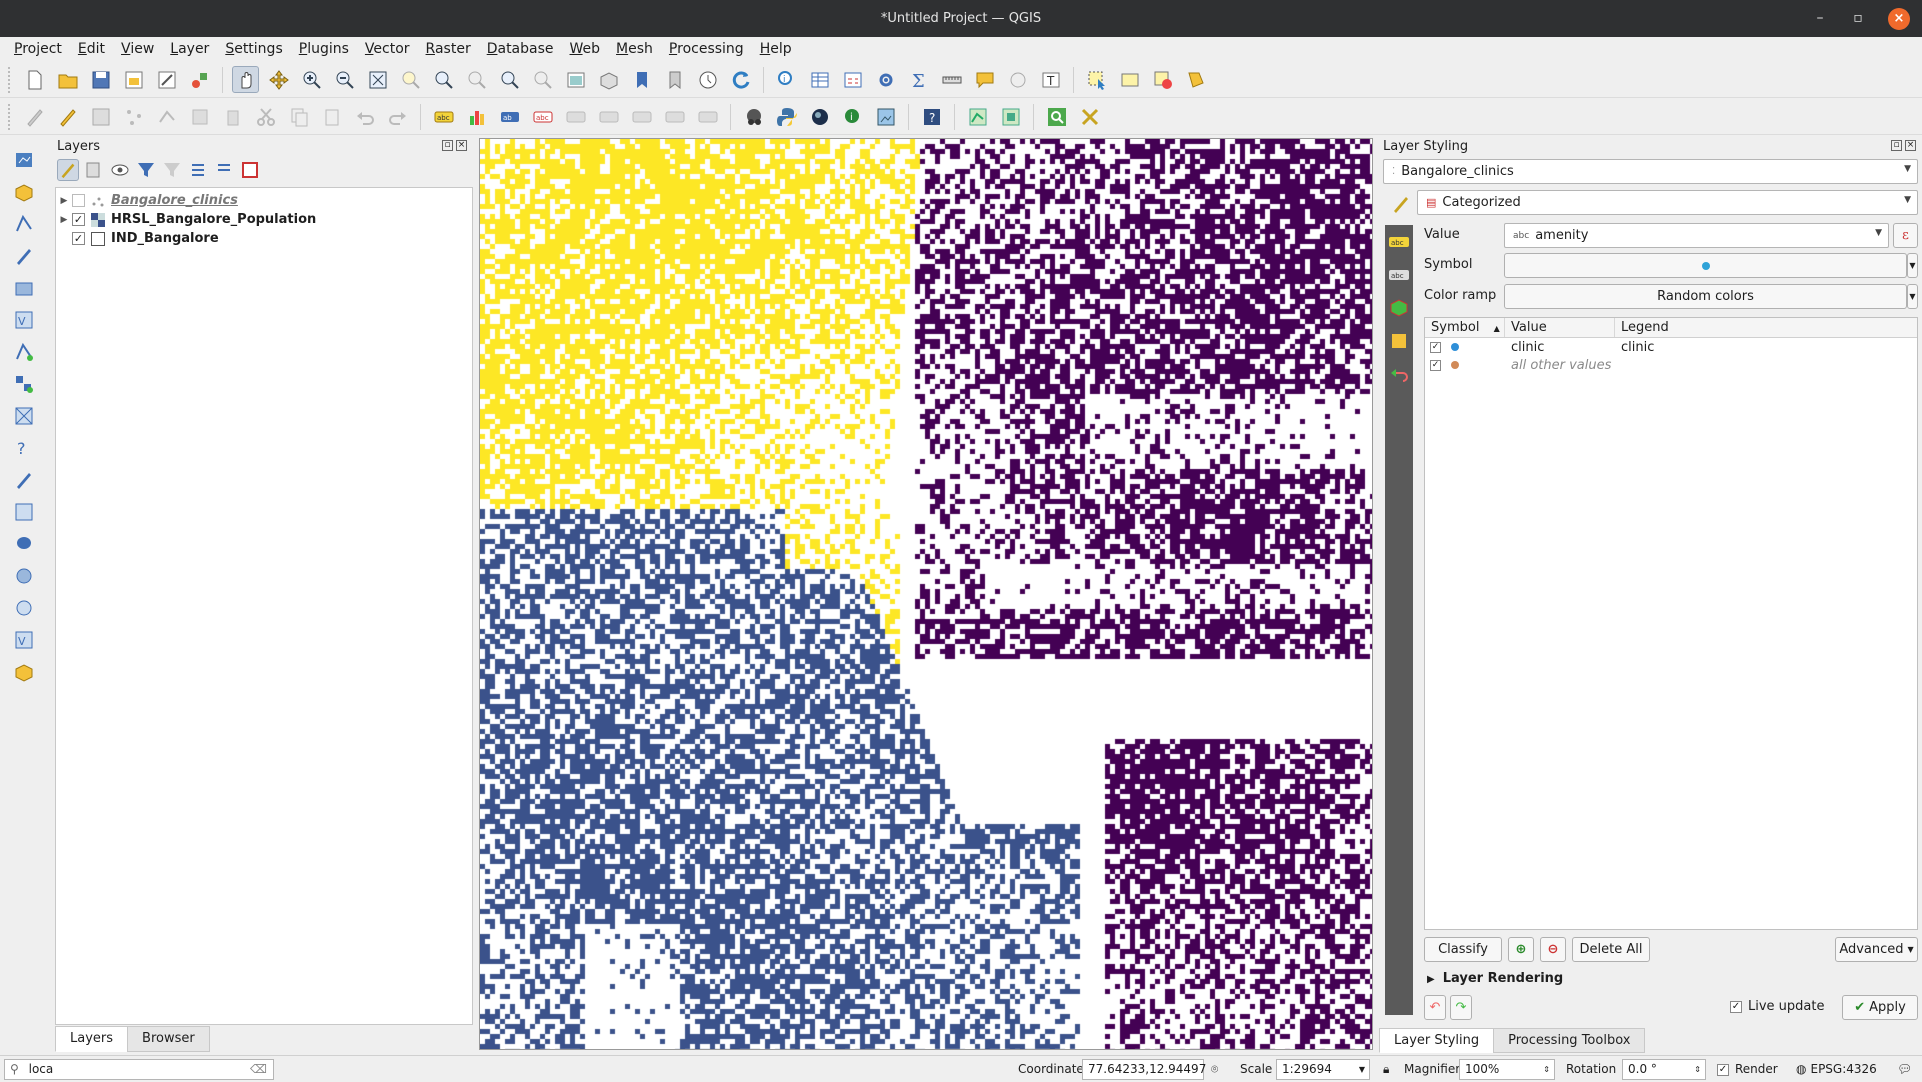  What do you see at coordinates (24, 192) in the screenshot?
I see `new-geopackage-icon` at bounding box center [24, 192].